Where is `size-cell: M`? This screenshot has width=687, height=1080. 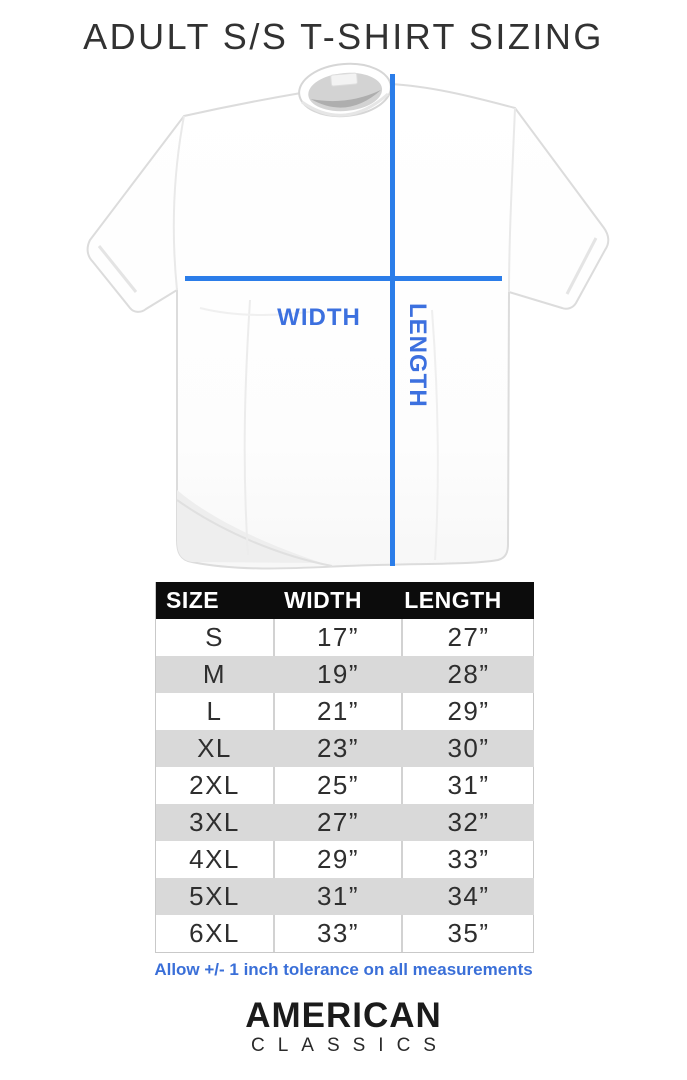
size-cell: M is located at coordinates (214, 674).